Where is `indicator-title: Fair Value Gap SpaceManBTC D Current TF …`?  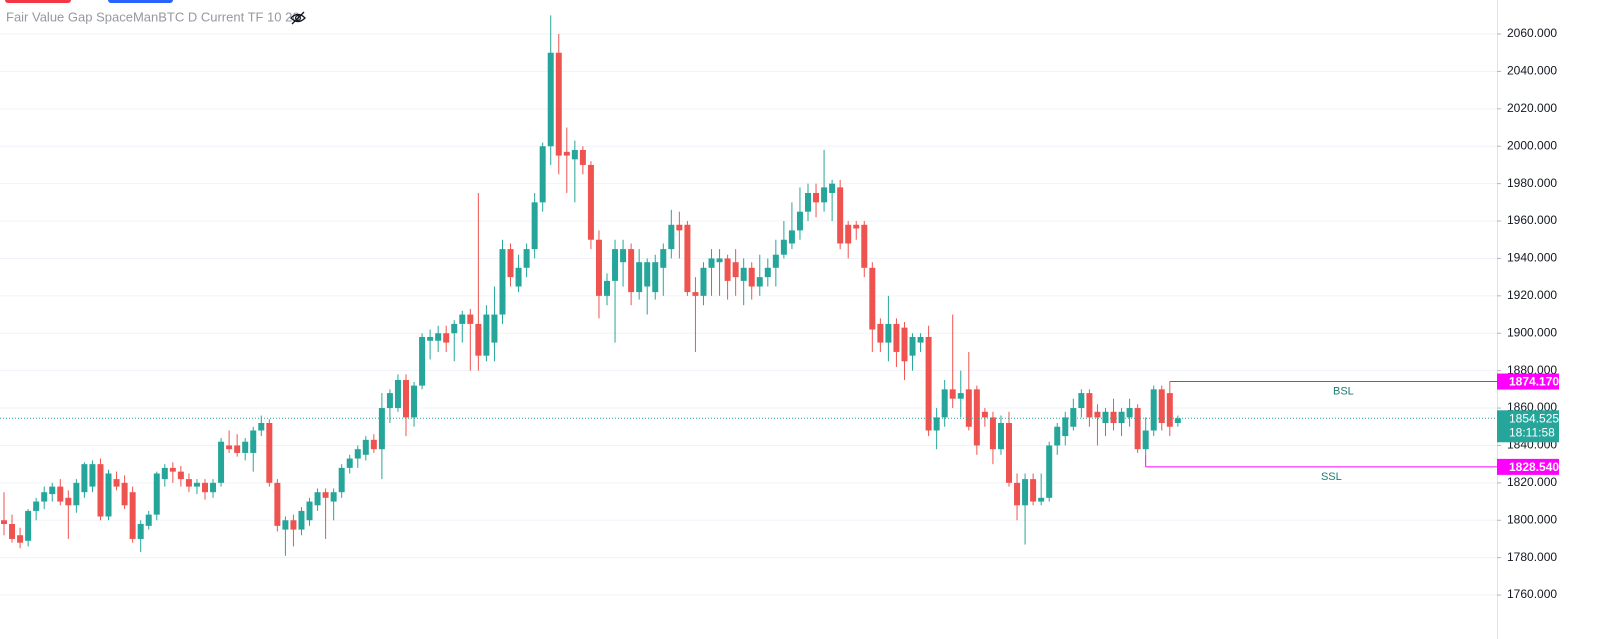
indicator-title: Fair Value Gap SpaceManBTC D Current TF … is located at coordinates (153, 16).